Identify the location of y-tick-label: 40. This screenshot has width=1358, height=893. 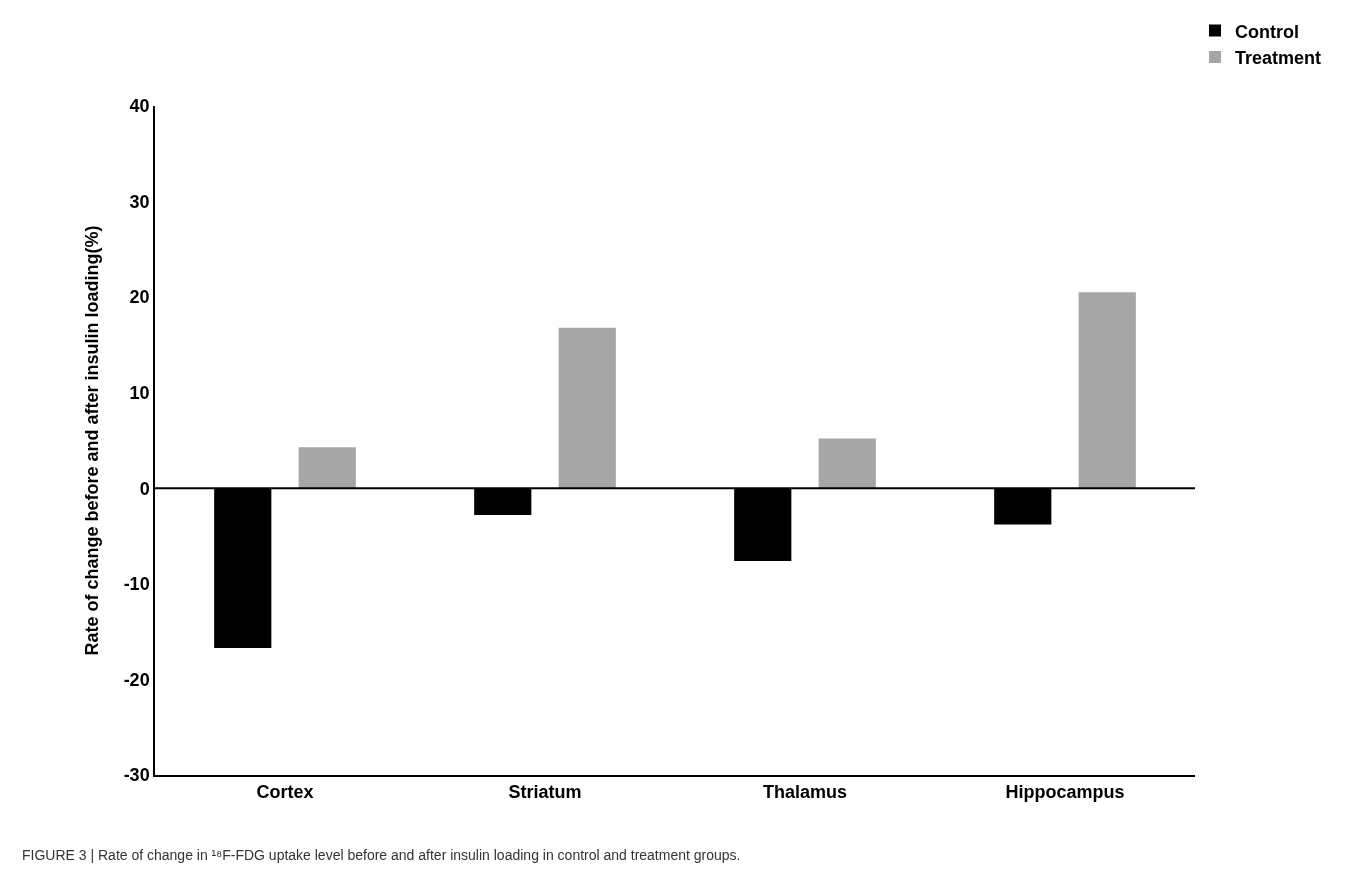
(139, 106).